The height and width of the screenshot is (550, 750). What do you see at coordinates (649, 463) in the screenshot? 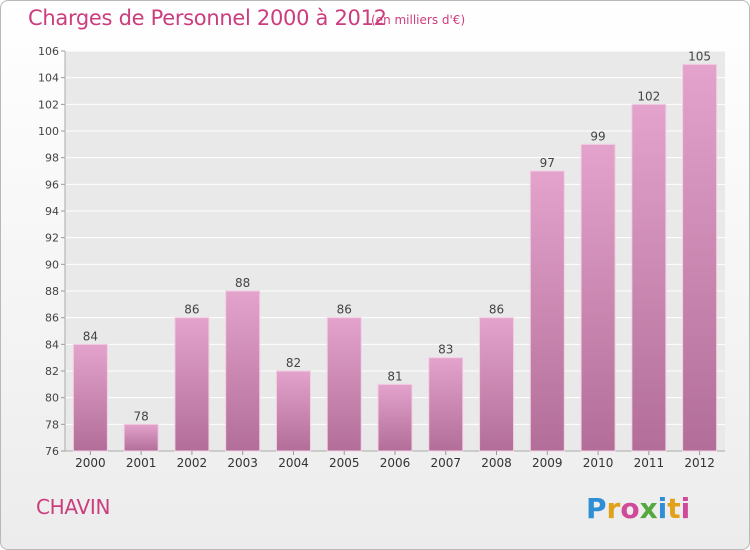
I see `x-tick-label: 2011` at bounding box center [649, 463].